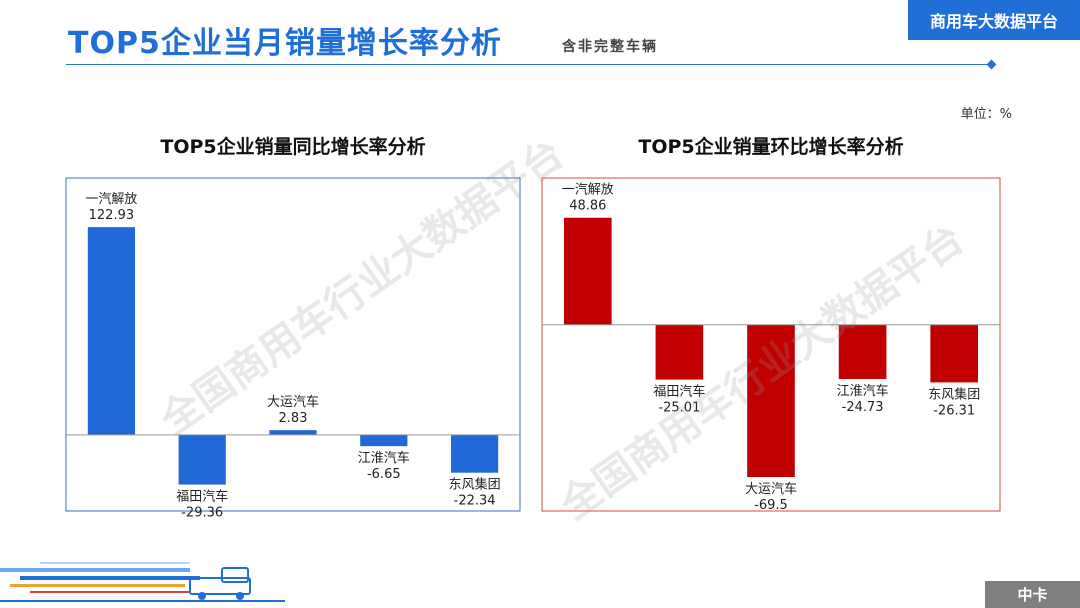  What do you see at coordinates (1032, 594) in the screenshot?
I see `footer-category-tag: 中卡` at bounding box center [1032, 594].